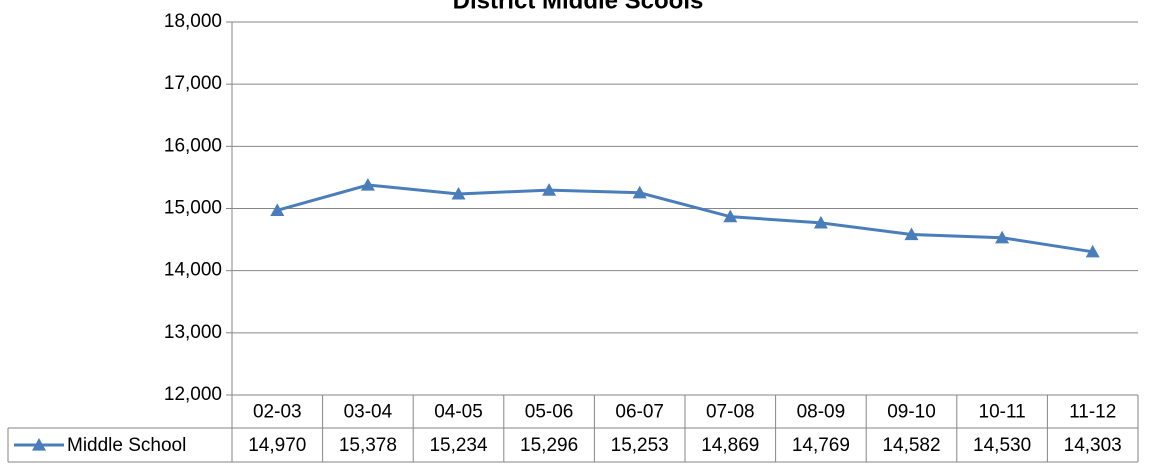 The image size is (1156, 474). What do you see at coordinates (277, 445) in the screenshot?
I see `table-value: 14,970` at bounding box center [277, 445].